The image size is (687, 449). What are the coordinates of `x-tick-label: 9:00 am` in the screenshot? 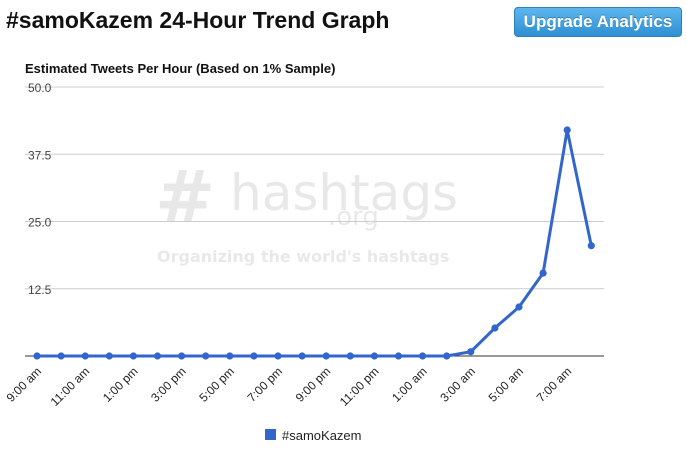 It's located at (24, 384).